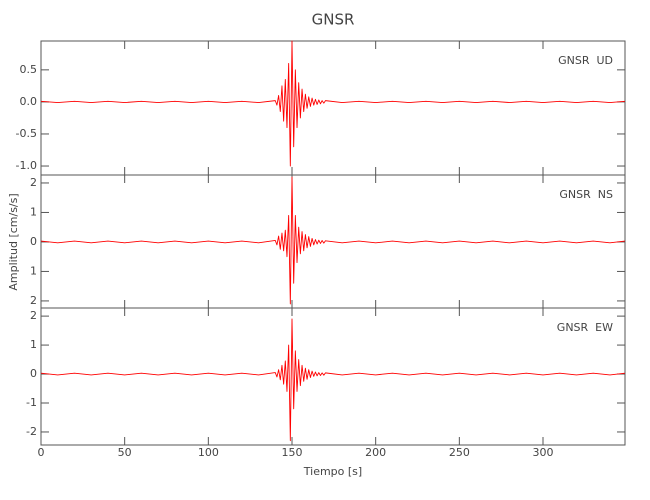 This screenshot has width=650, height=500. I want to click on chart-title: GNSR, so click(333, 20).